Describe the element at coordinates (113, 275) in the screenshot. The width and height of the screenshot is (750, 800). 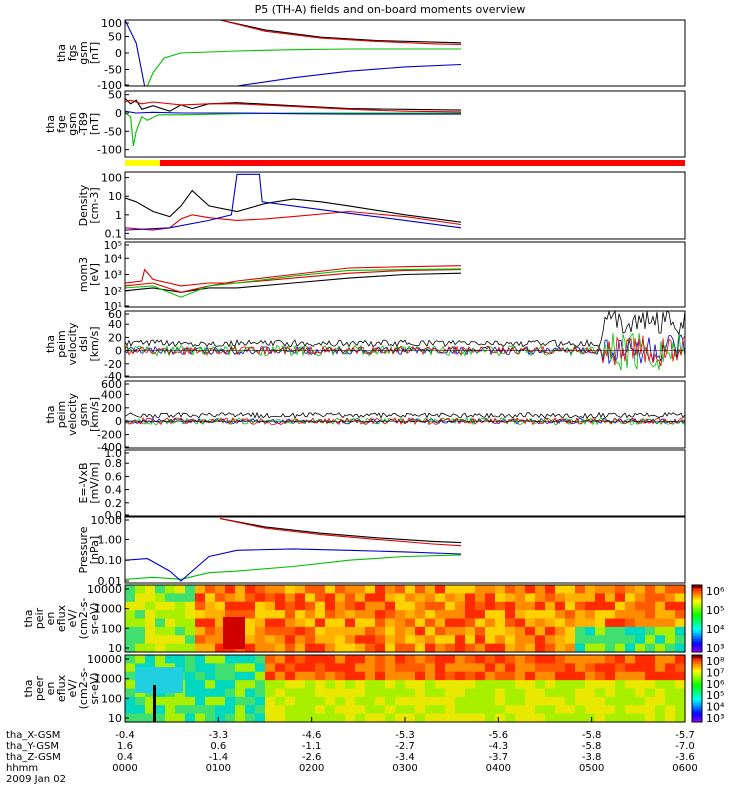
I see `y-tick-label: 10³` at that location.